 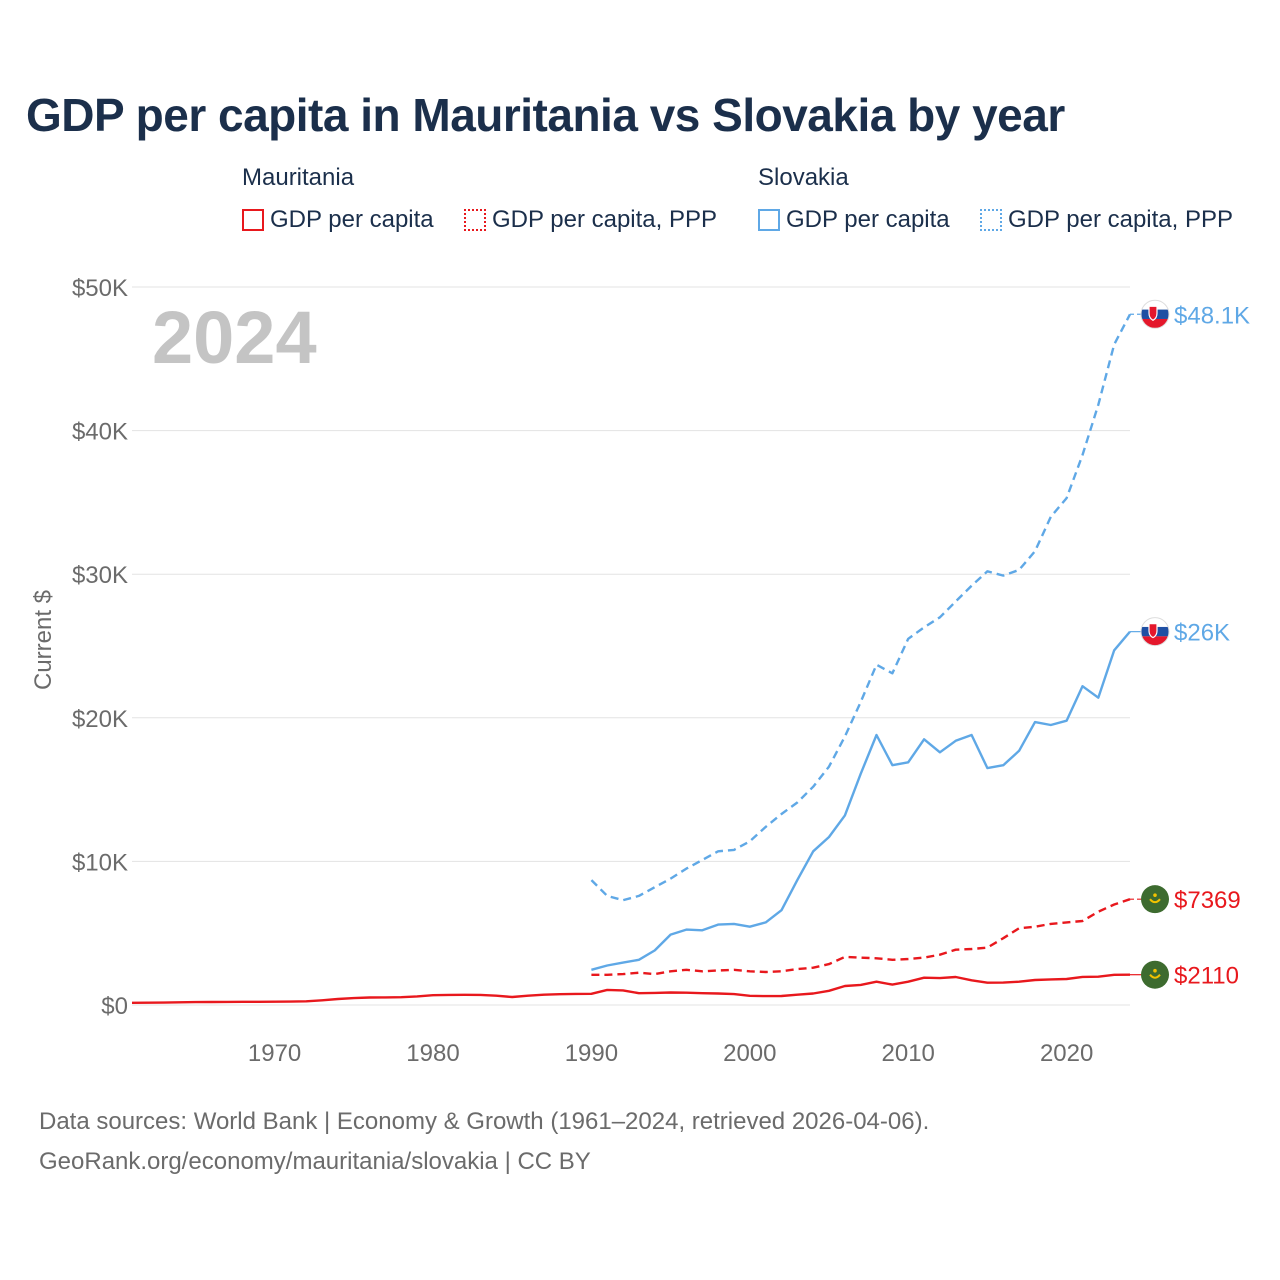 I want to click on legend-item-slovakia-gdp: GDP per capita, so click(x=854, y=220).